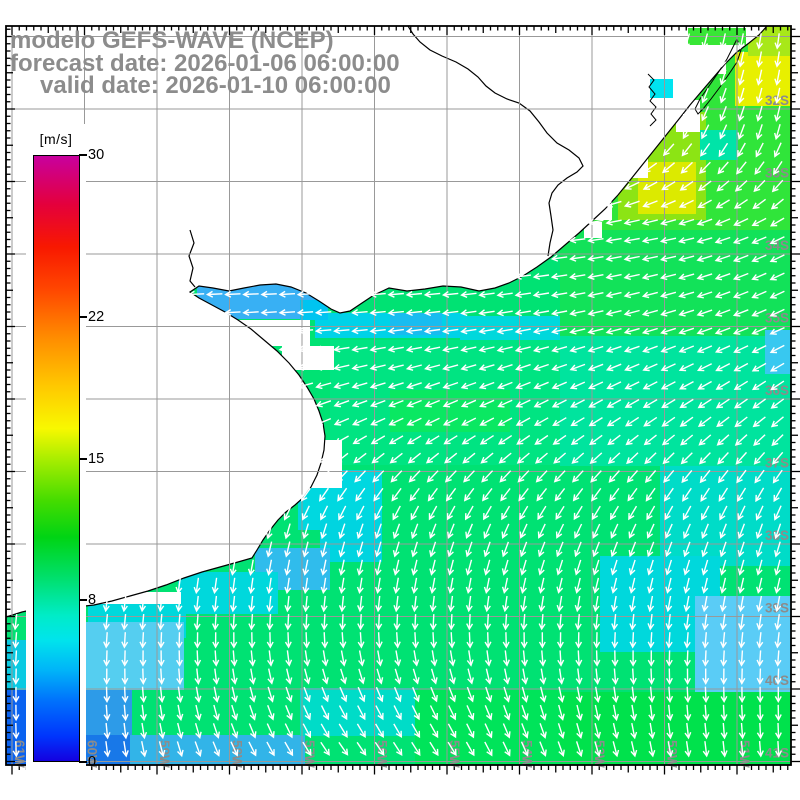  Describe the element at coordinates (96, 458) in the screenshot. I see `colorbar-tick-value: 15` at that location.